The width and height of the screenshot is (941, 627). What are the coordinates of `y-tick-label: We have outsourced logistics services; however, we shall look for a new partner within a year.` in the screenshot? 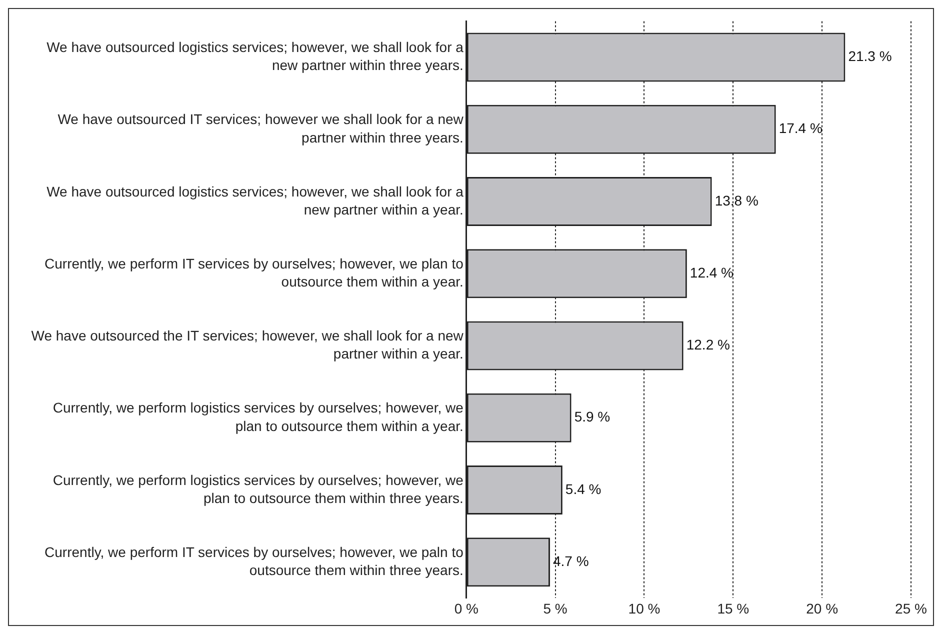 It's located at (255, 200).